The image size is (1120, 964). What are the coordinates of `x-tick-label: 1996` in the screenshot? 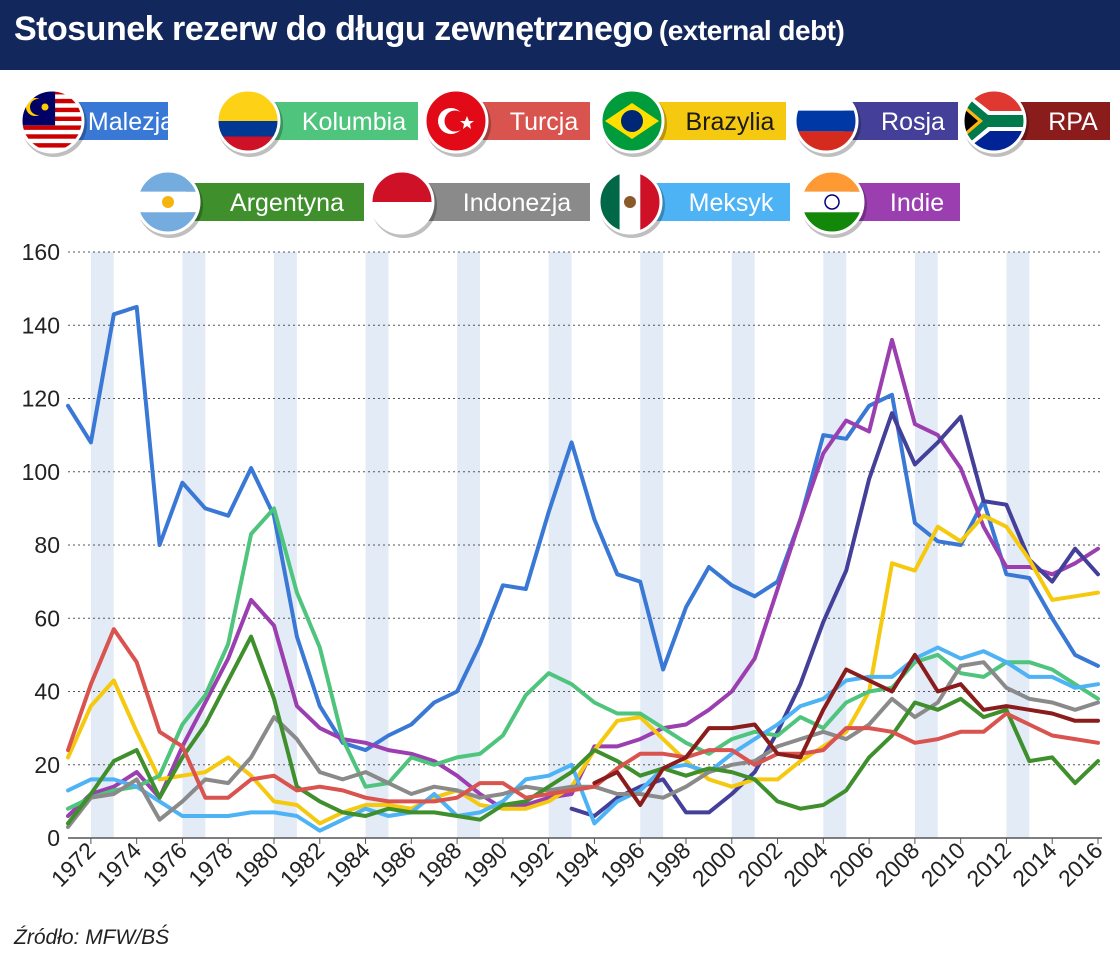 It's located at (622, 864).